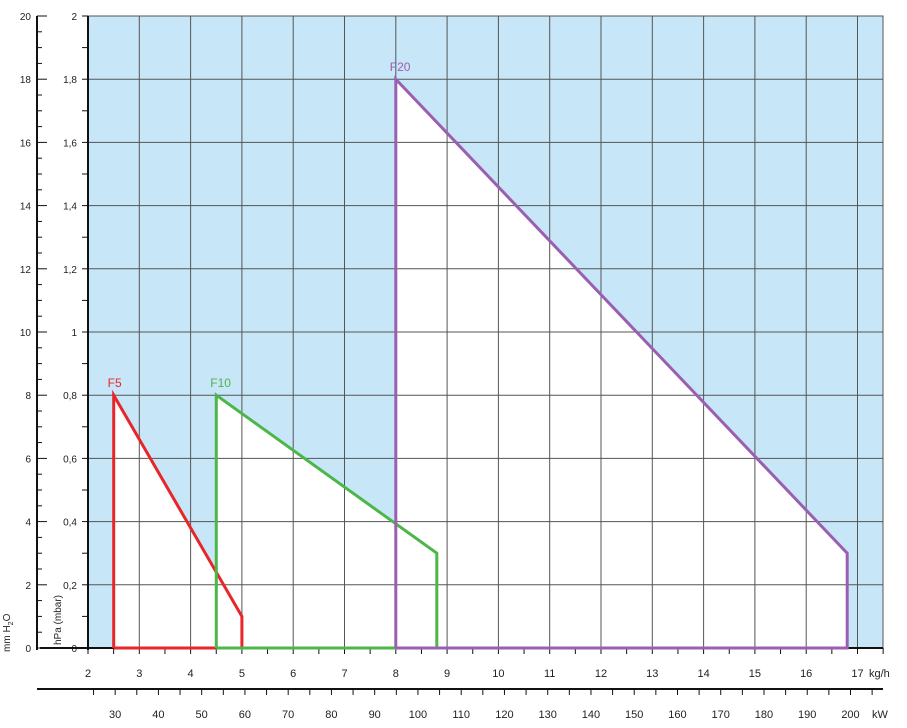 This screenshot has width=907, height=728. What do you see at coordinates (703, 674) in the screenshot?
I see `x-tick-label-kgh: 14` at bounding box center [703, 674].